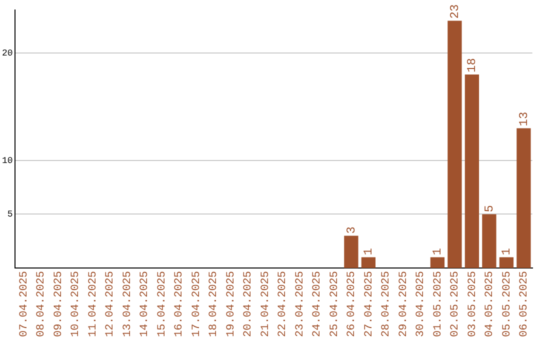 This screenshot has width=540, height=340. Describe the element at coordinates (421, 304) in the screenshot. I see `x-tick-label: 30.04.2025` at that location.